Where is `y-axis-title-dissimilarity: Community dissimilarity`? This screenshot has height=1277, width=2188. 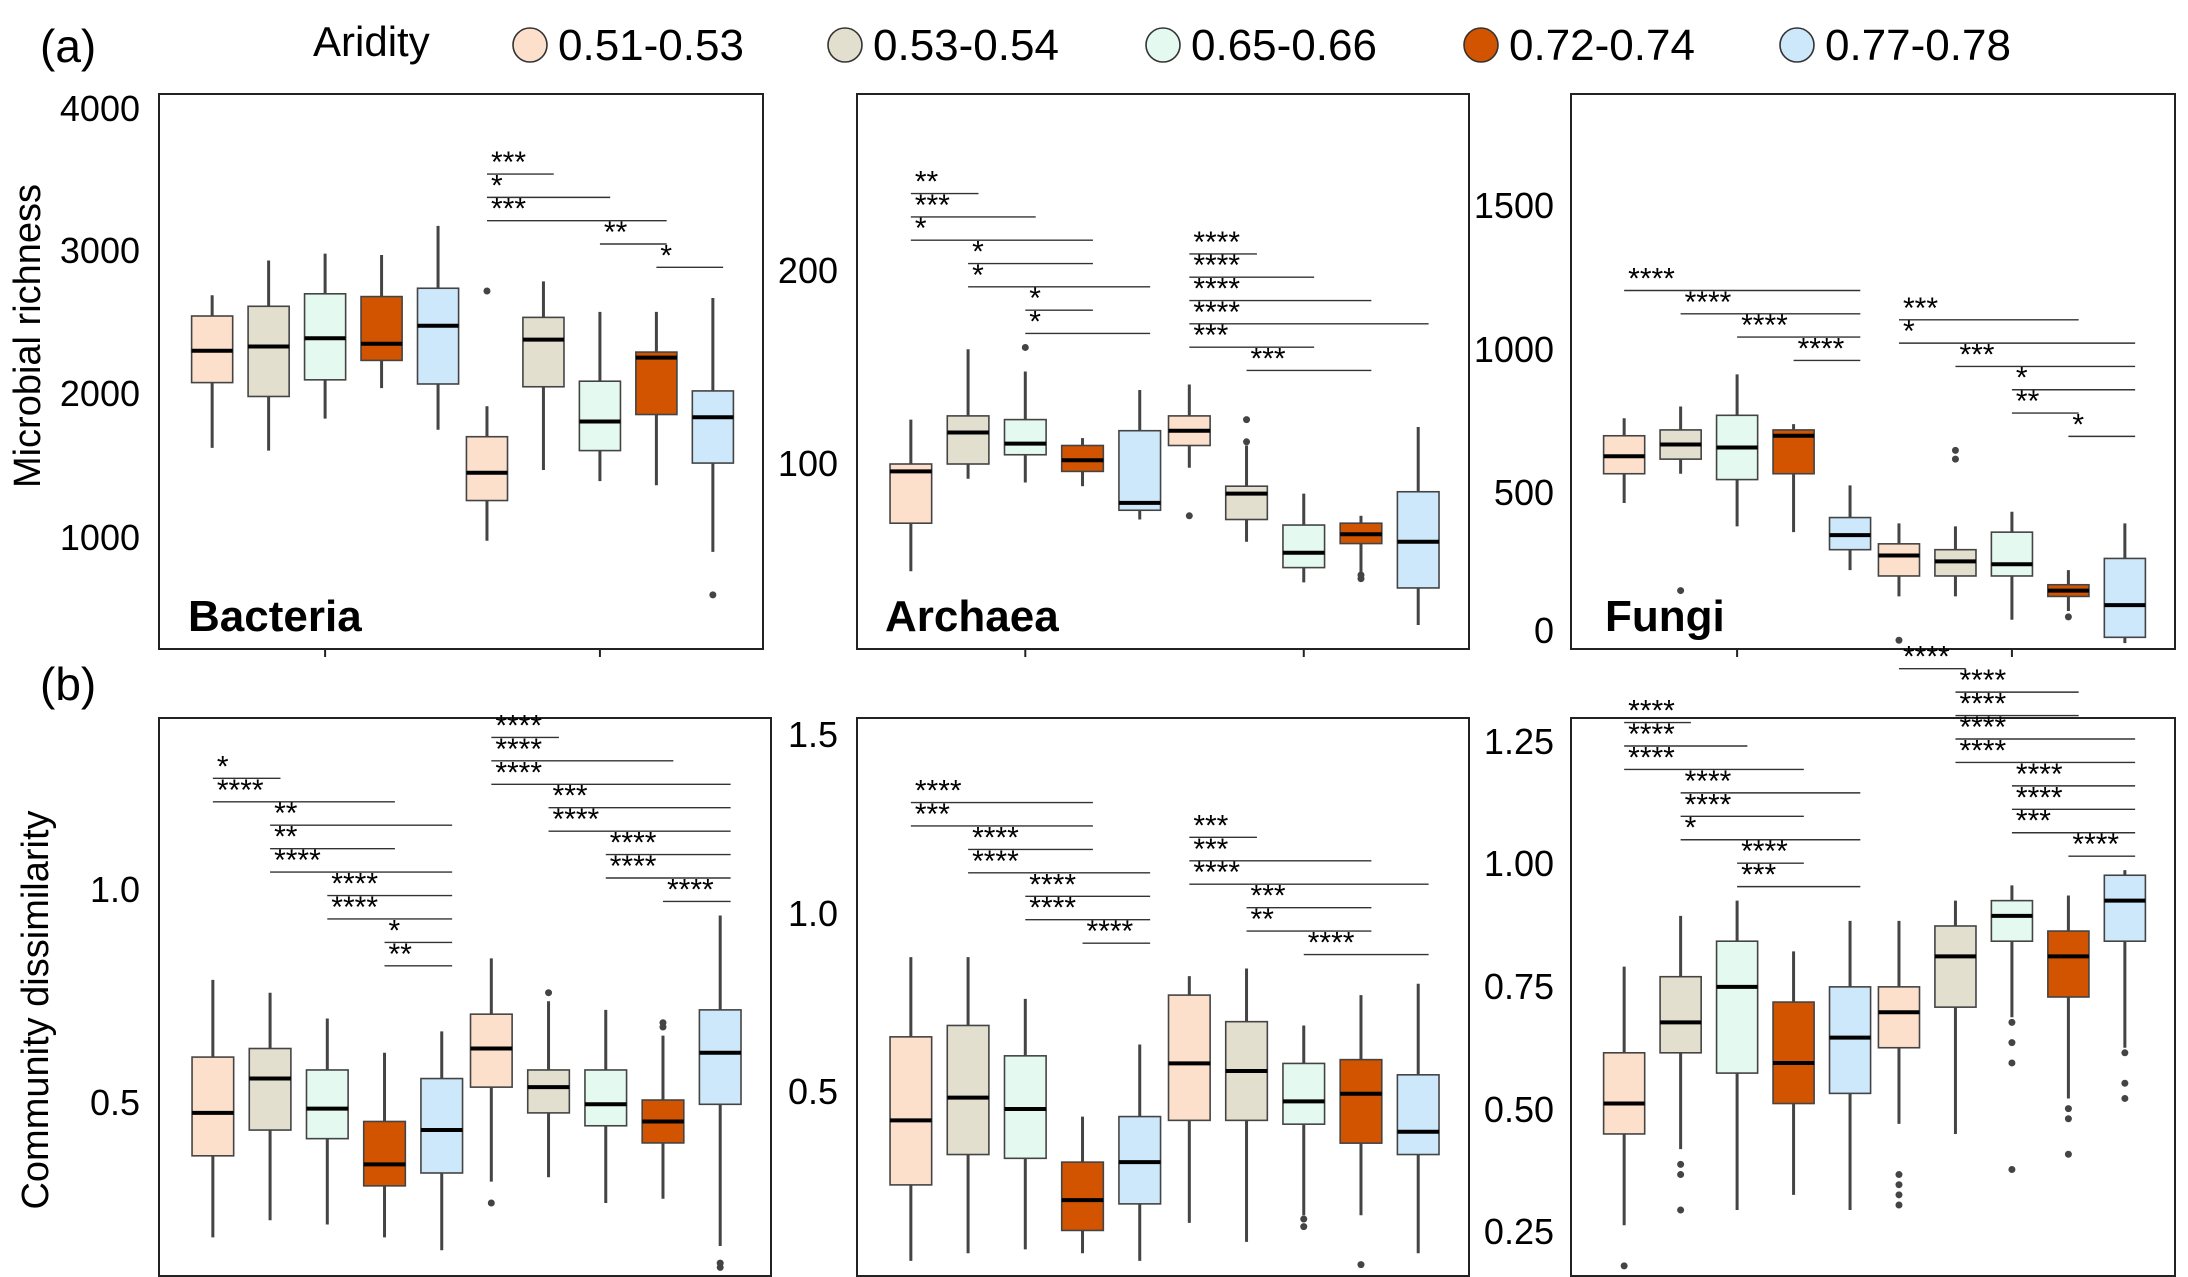 y-axis-title-dissimilarity: Community dissimilarity is located at coordinates (36, 1009).